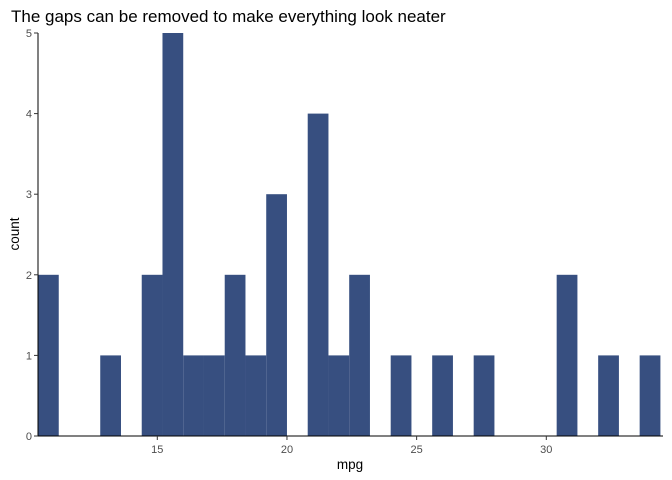  Describe the element at coordinates (32, 235) in the screenshot. I see `y-ticks-group: 0 1 2 3 4 5` at that location.